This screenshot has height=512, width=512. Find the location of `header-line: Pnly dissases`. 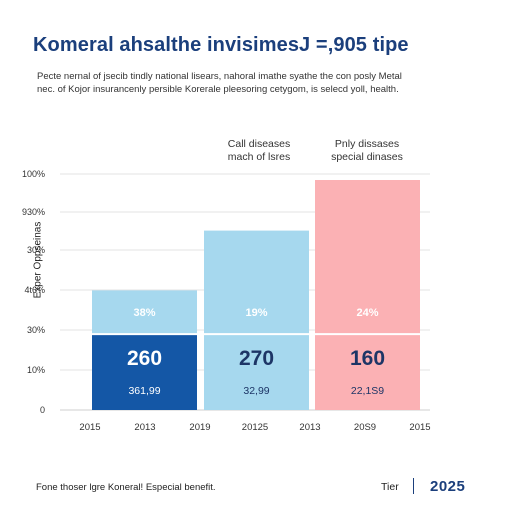

header-line: Pnly dissases is located at coordinates (367, 144).